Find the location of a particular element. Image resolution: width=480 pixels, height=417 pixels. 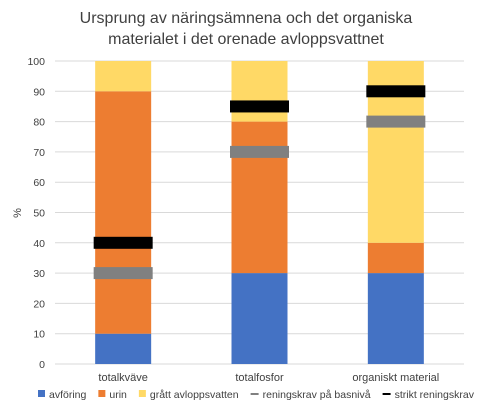

category-labels: totalkväve totalfosfor organiskt material is located at coordinates (268, 378).